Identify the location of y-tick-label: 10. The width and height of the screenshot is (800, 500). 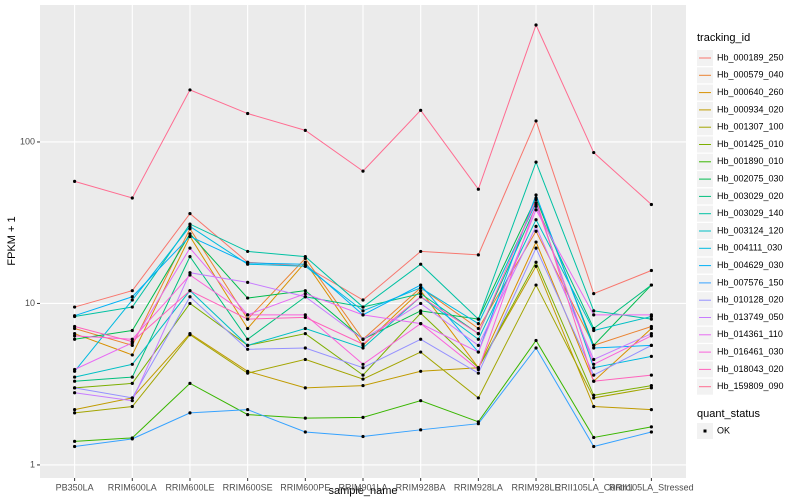
(30, 303).